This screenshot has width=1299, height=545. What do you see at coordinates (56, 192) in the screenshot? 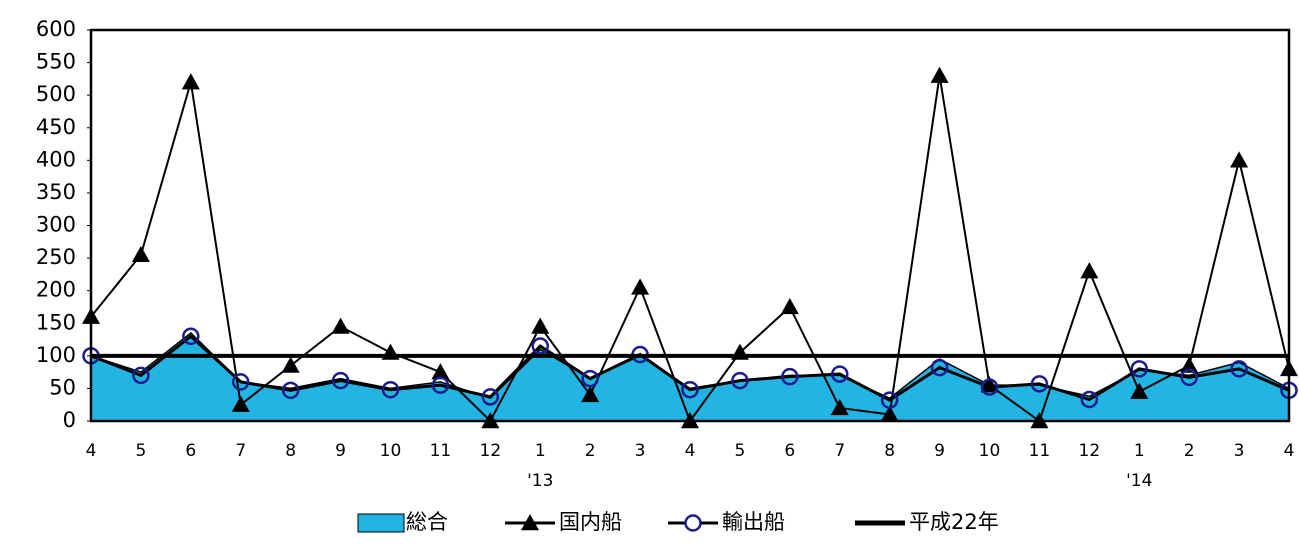
I see `y-tick-label: 350` at bounding box center [56, 192].